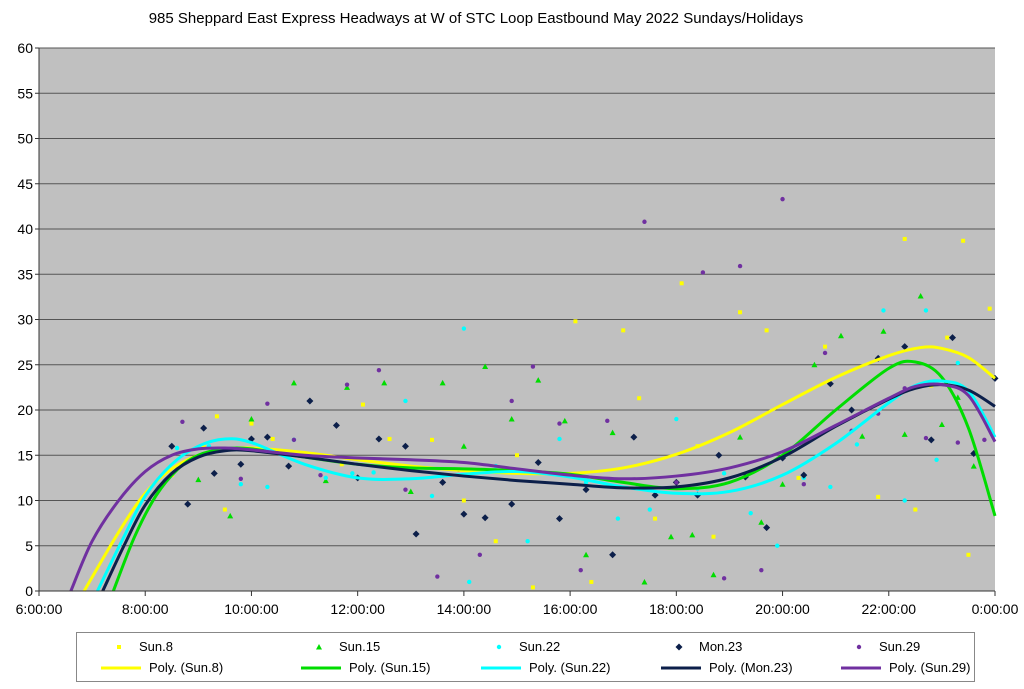 The width and height of the screenshot is (1024, 689). I want to click on x-tick-label: 10:00:00, so click(251, 609).